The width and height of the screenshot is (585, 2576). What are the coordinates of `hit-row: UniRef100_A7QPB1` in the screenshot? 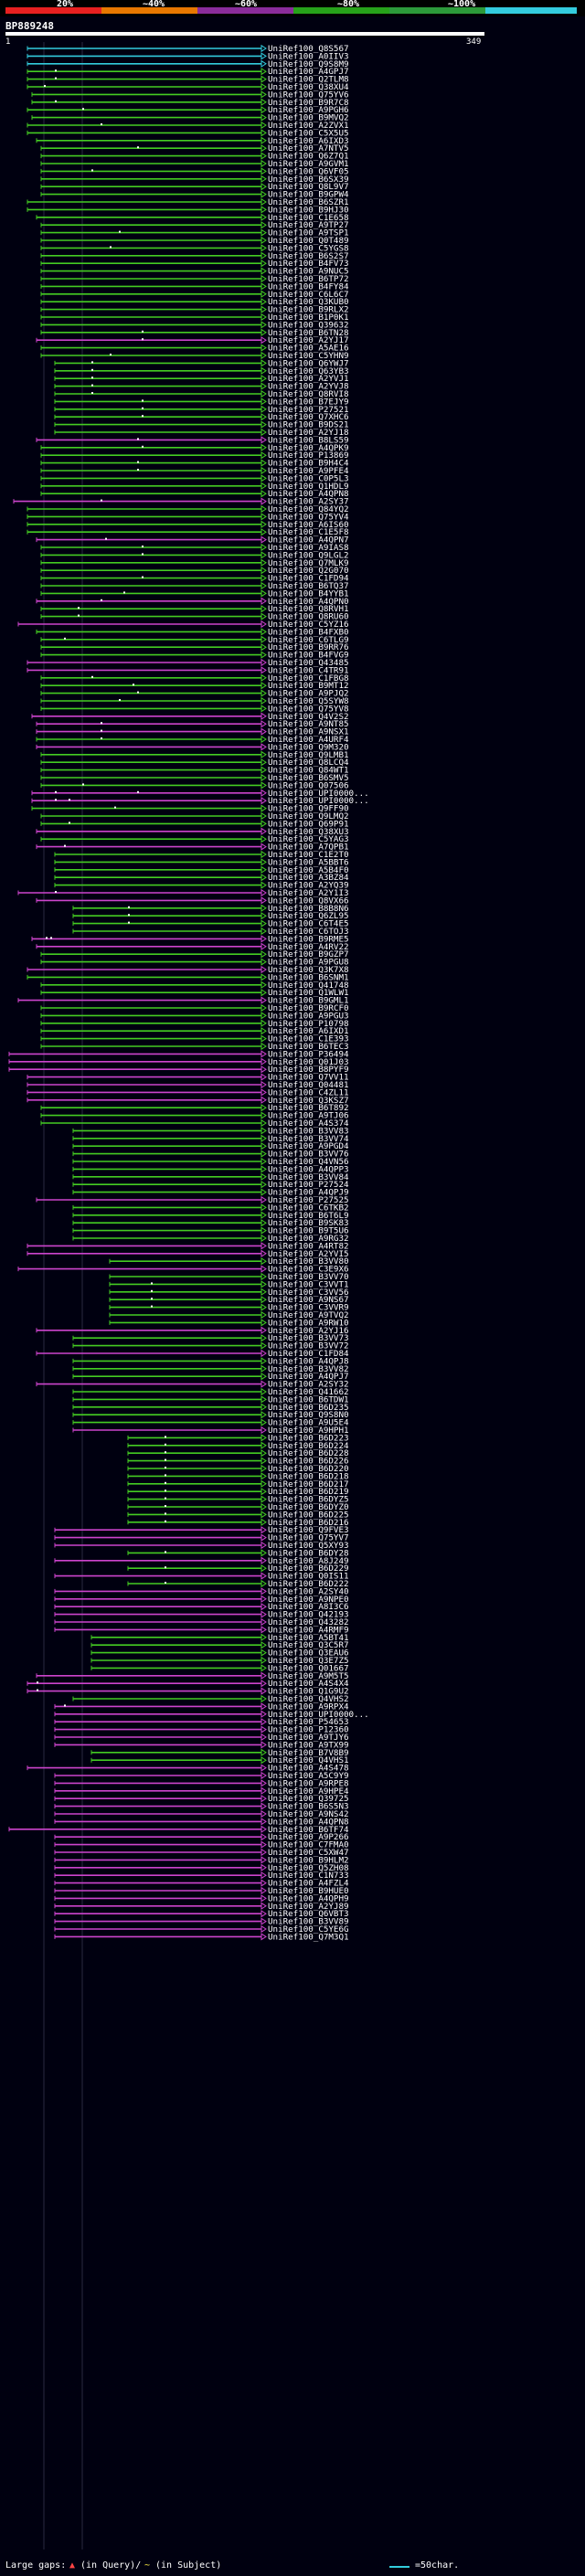 It's located at (193, 848).